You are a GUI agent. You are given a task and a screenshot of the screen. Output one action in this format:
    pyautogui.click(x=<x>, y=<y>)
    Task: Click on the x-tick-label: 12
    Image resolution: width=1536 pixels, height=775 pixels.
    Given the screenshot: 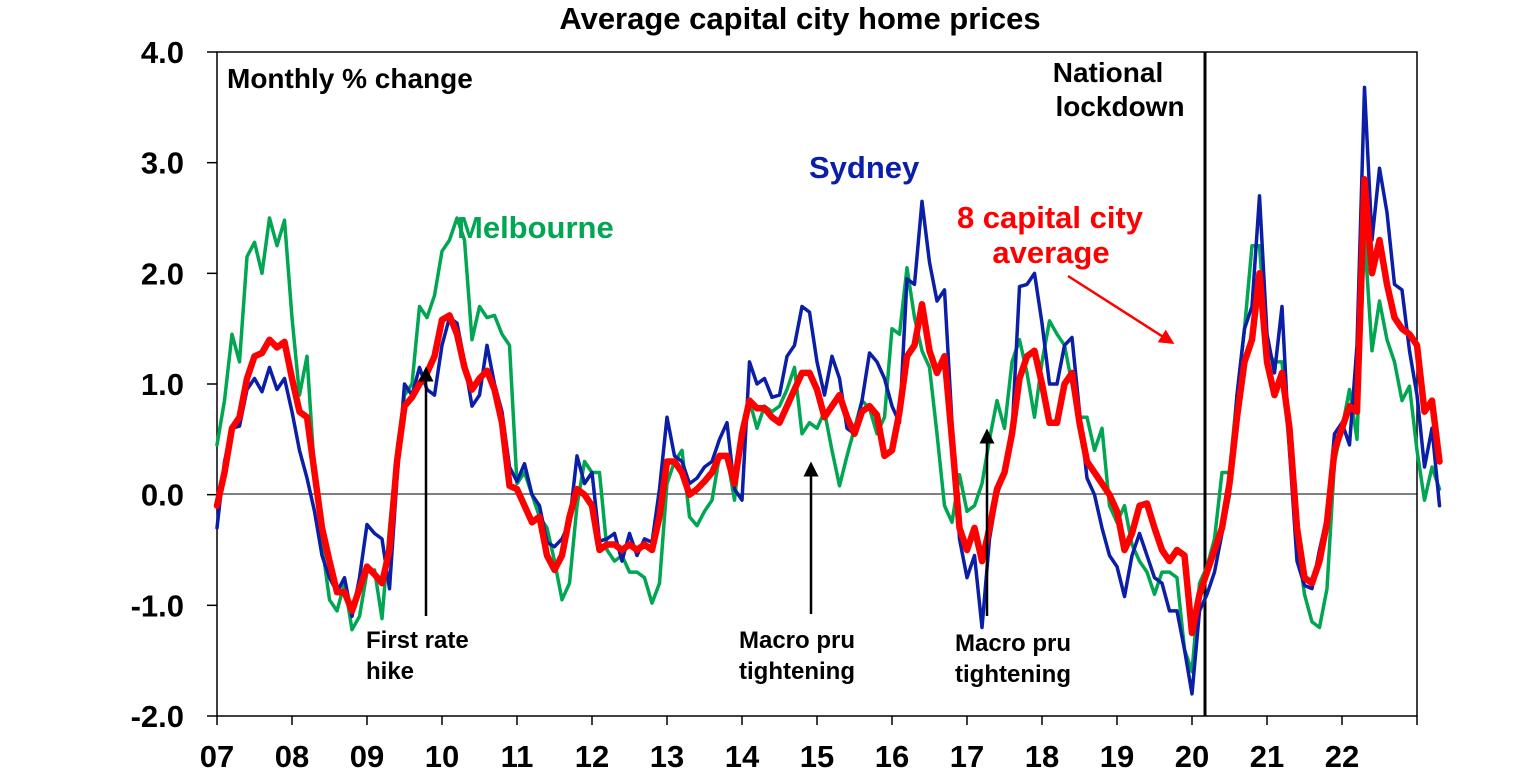 What is the action you would take?
    pyautogui.click(x=592, y=756)
    